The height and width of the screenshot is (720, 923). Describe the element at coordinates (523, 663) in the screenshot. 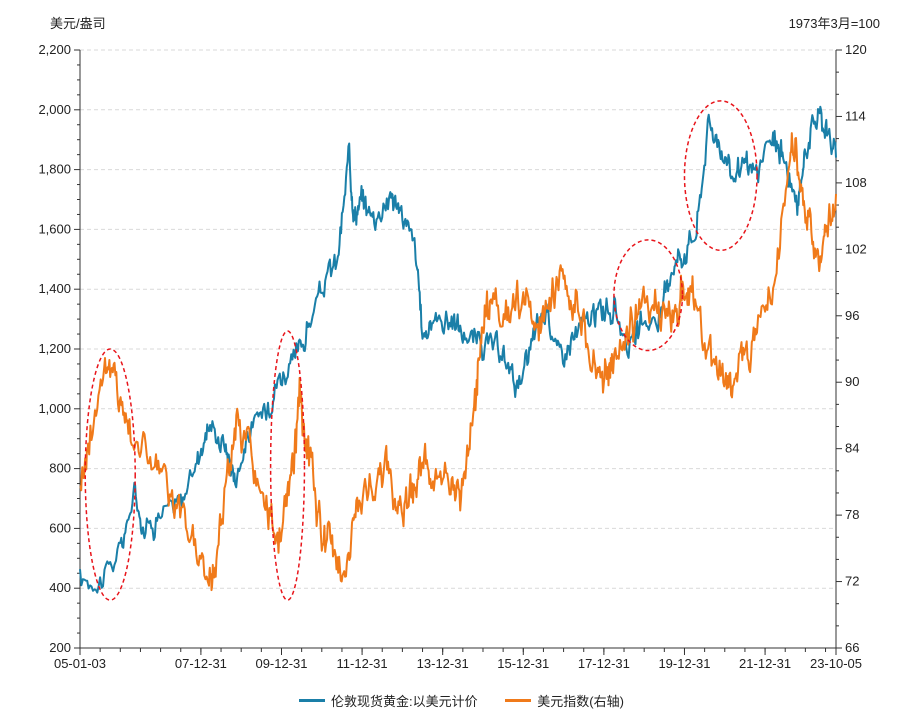

I see `x-tick-label: 15-12-31` at that location.